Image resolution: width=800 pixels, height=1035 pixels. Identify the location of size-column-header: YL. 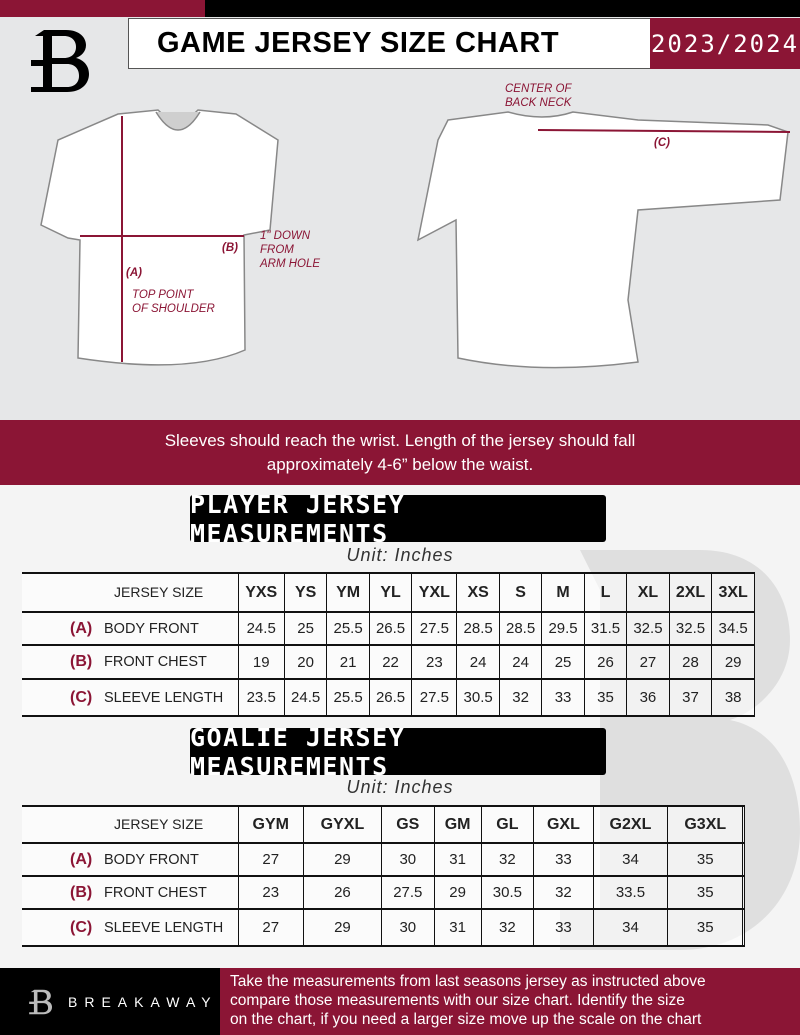
(391, 592).